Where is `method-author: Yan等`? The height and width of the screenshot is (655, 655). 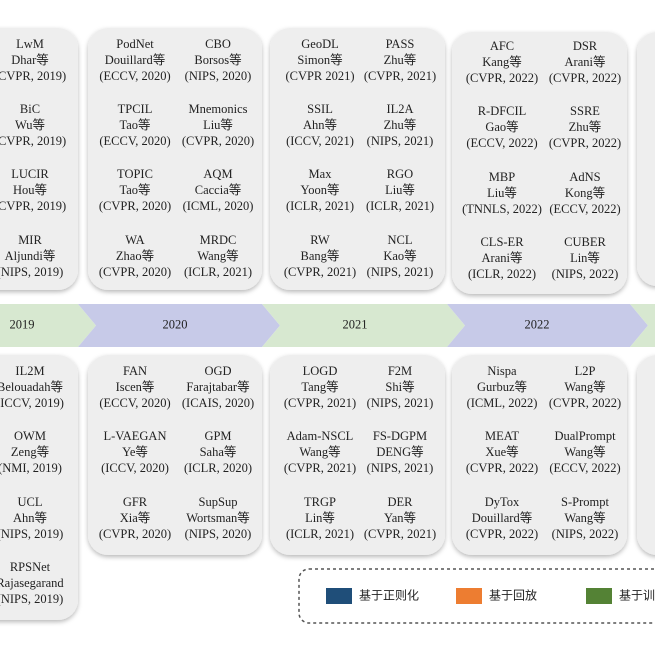
method-author: Yan等 is located at coordinates (400, 517).